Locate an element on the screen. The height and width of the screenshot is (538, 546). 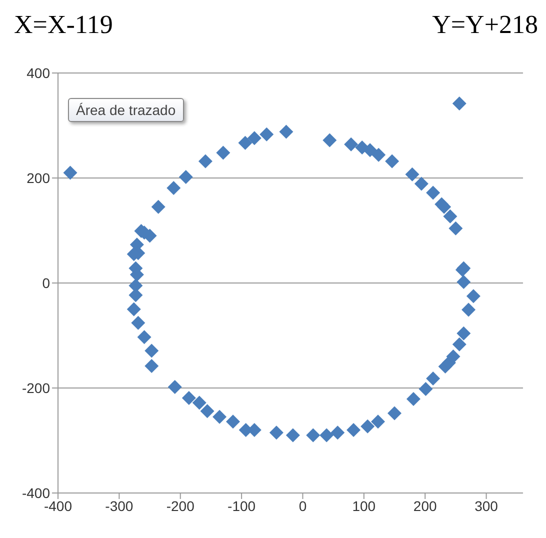
text: Y=Y+218 is located at coordinates (485, 25).